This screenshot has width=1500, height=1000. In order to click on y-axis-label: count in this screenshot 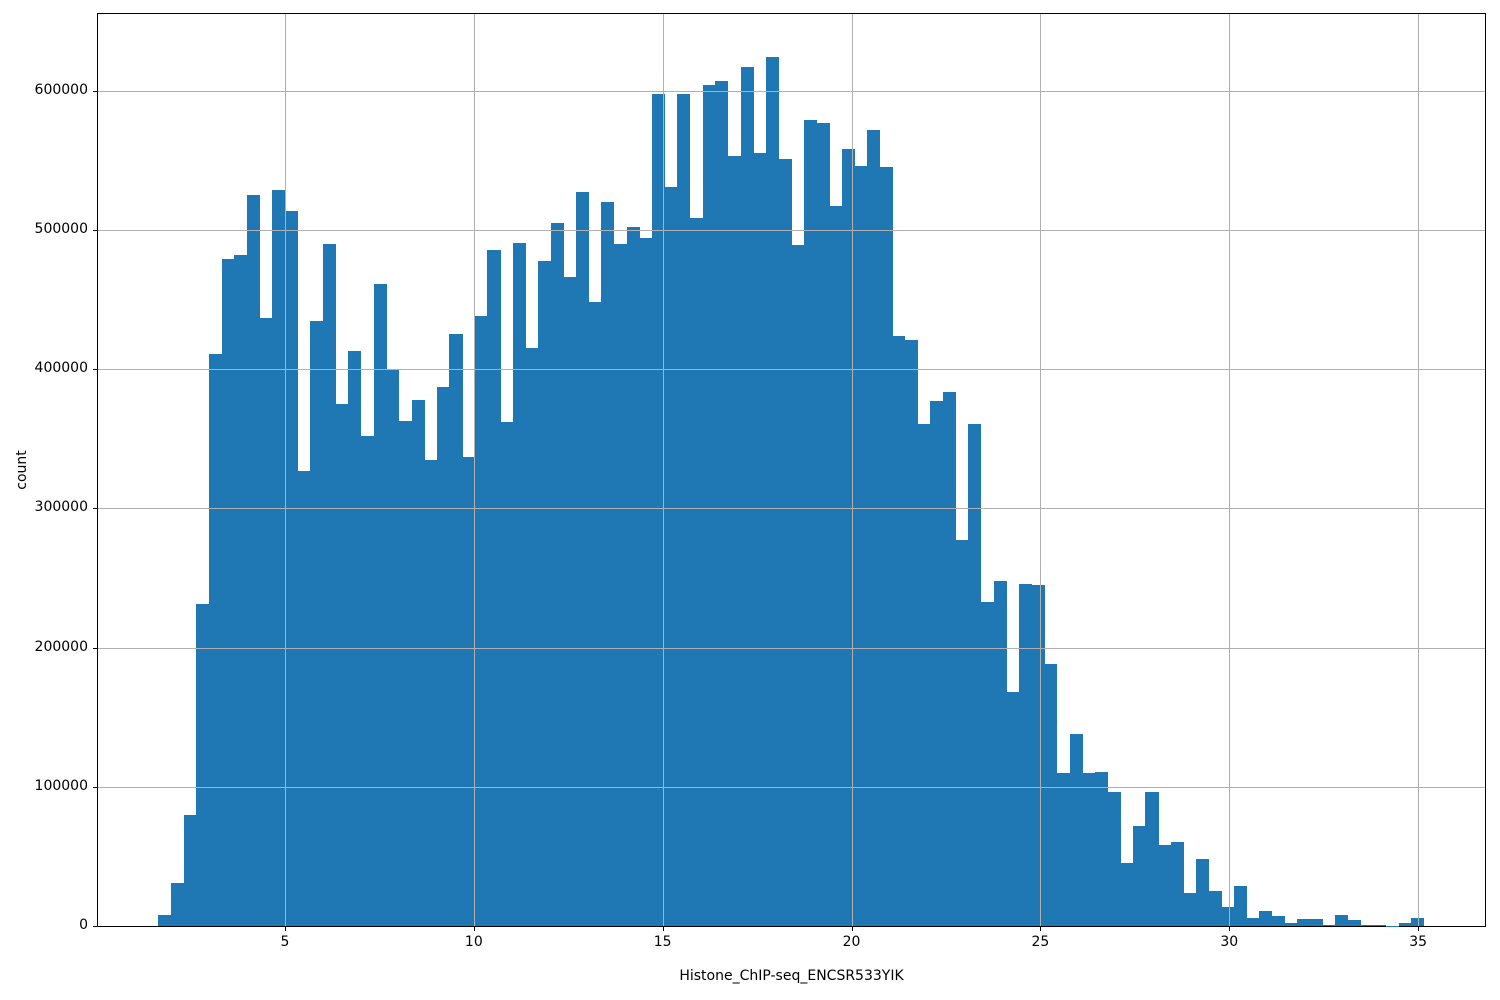, I will do `click(22, 470)`.